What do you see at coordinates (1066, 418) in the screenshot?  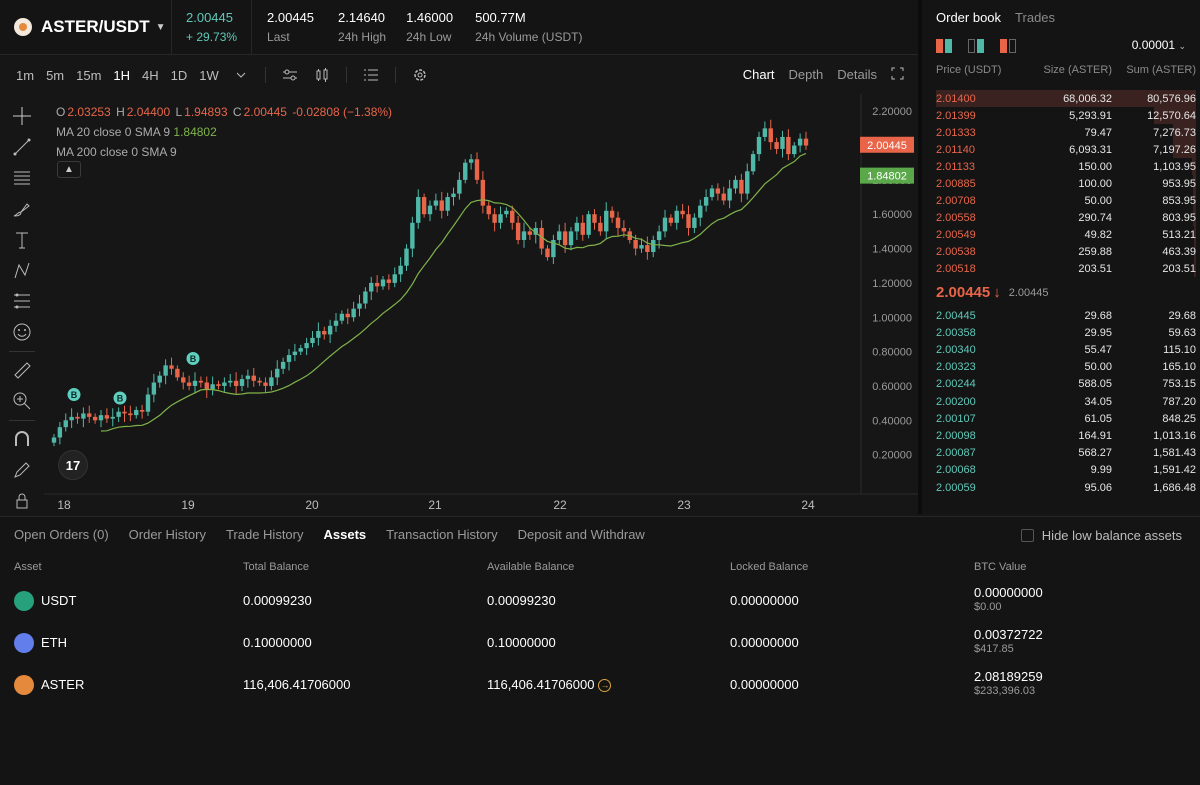 I see `bid-row: 2.00107 61.05 848.25` at bounding box center [1066, 418].